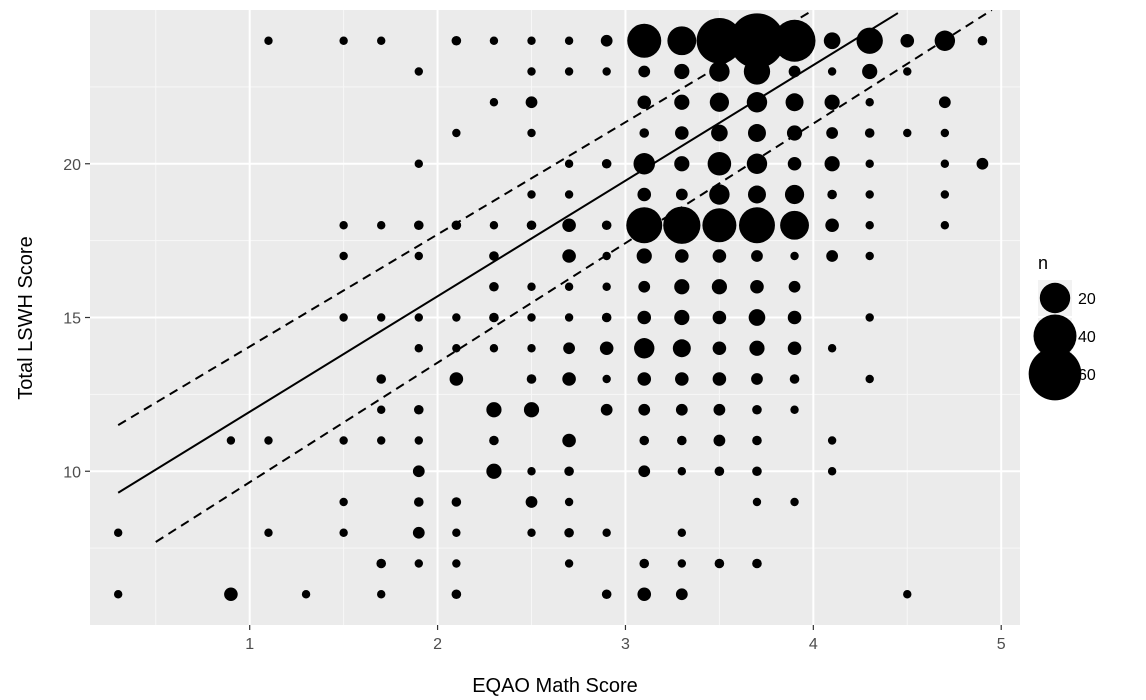 The height and width of the screenshot is (700, 1146). What do you see at coordinates (1087, 375) in the screenshot?
I see `legend-label: 60` at bounding box center [1087, 375].